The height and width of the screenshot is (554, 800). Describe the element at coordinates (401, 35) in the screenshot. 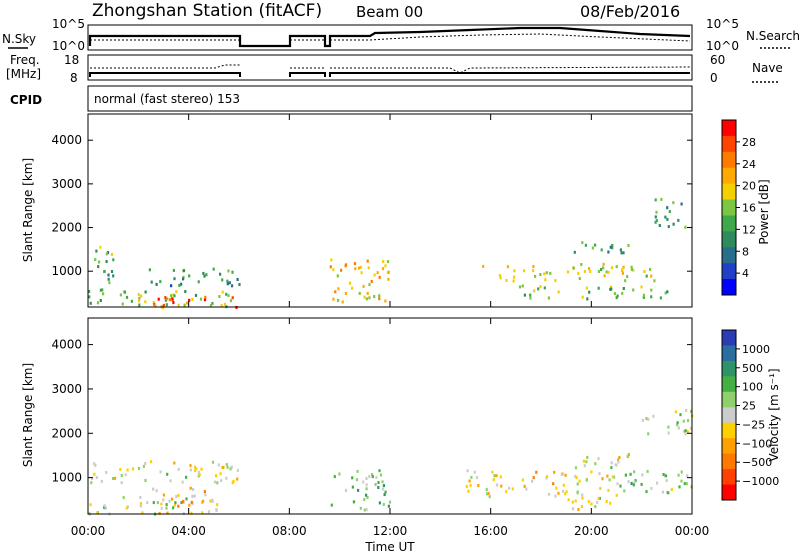

I see `nsky-strip: N.Sky 10^5 10^0 10^5 10^0 N.Search` at that location.